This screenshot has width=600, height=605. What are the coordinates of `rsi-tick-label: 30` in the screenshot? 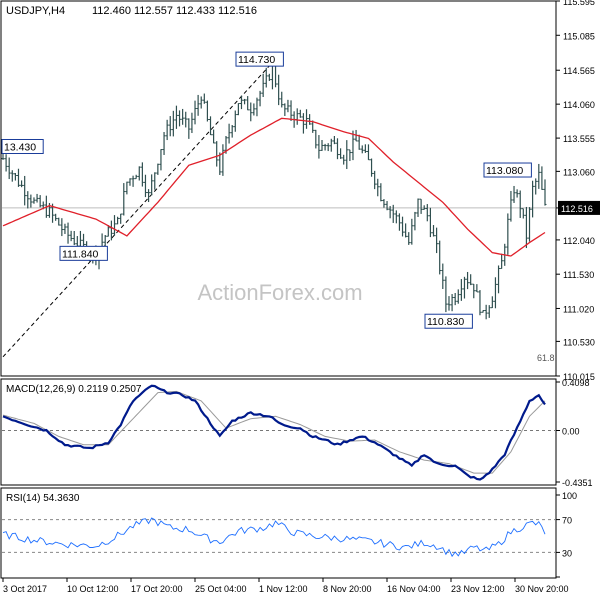 It's located at (567, 553).